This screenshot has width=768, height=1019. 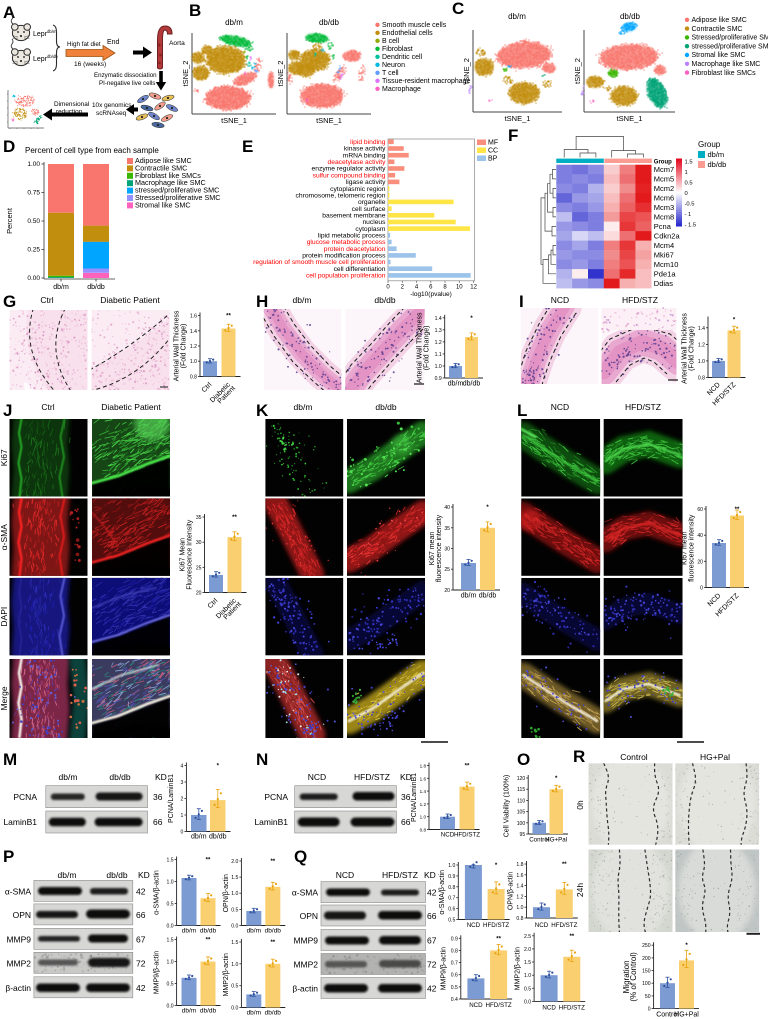 What do you see at coordinates (519, 876) in the screenshot?
I see `svg-text: 1.6` at bounding box center [519, 876].